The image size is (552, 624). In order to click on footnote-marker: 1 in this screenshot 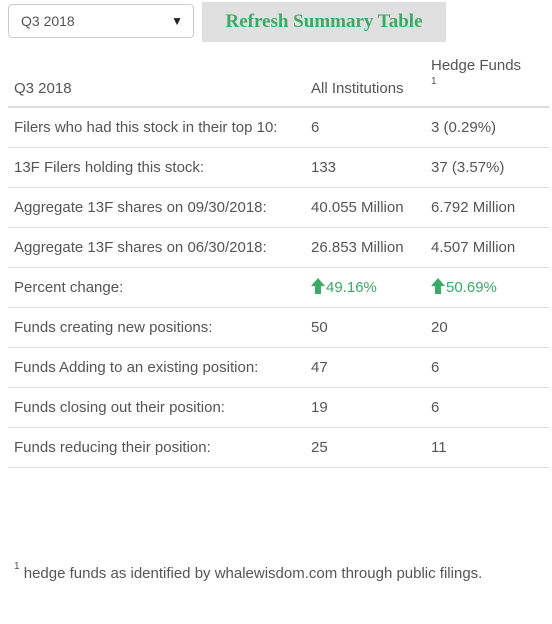, I will do `click(17, 566)`.